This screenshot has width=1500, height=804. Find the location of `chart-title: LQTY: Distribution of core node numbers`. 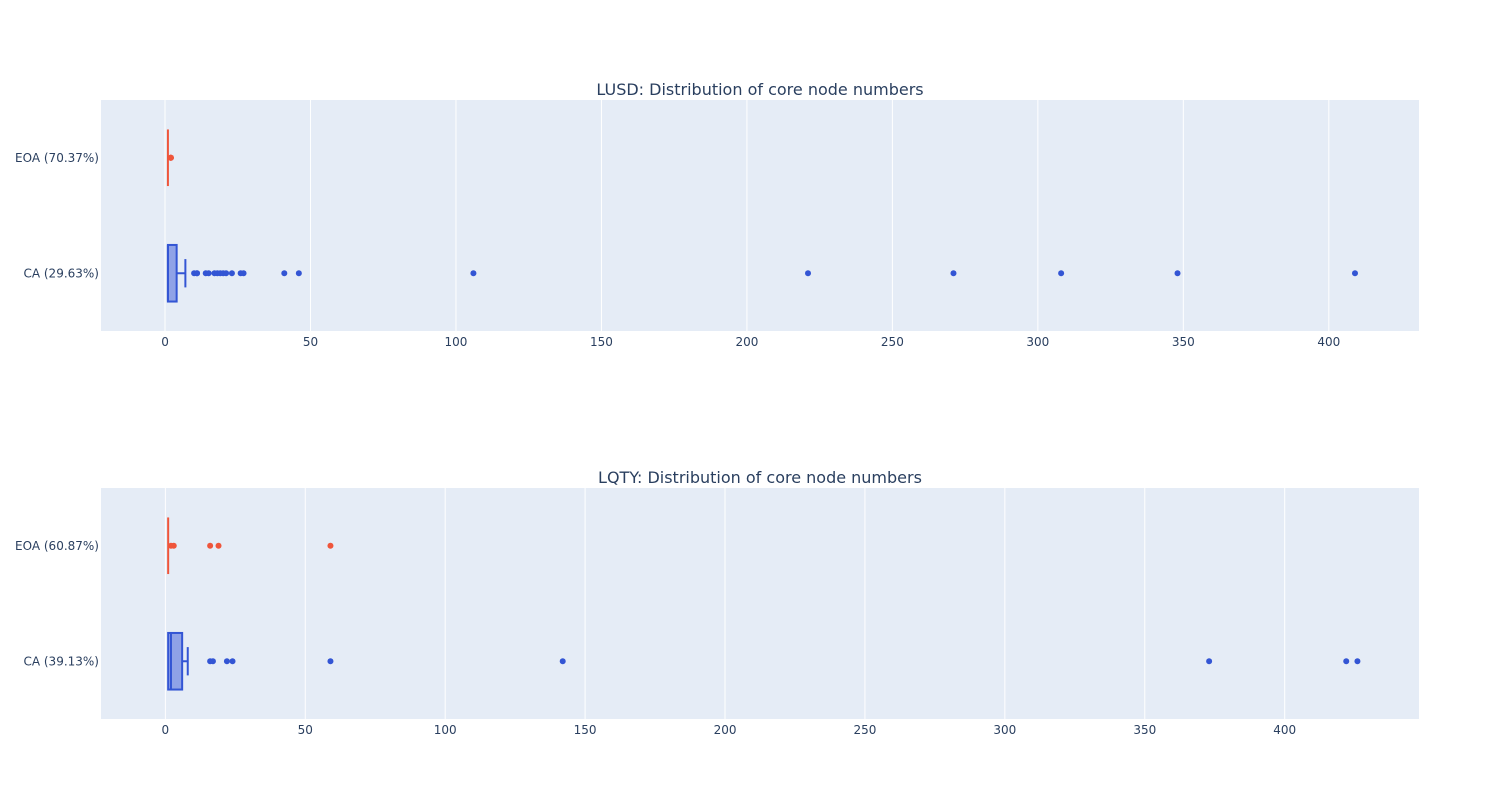

chart-title: LQTY: Distribution of core node numbers is located at coordinates (760, 477).